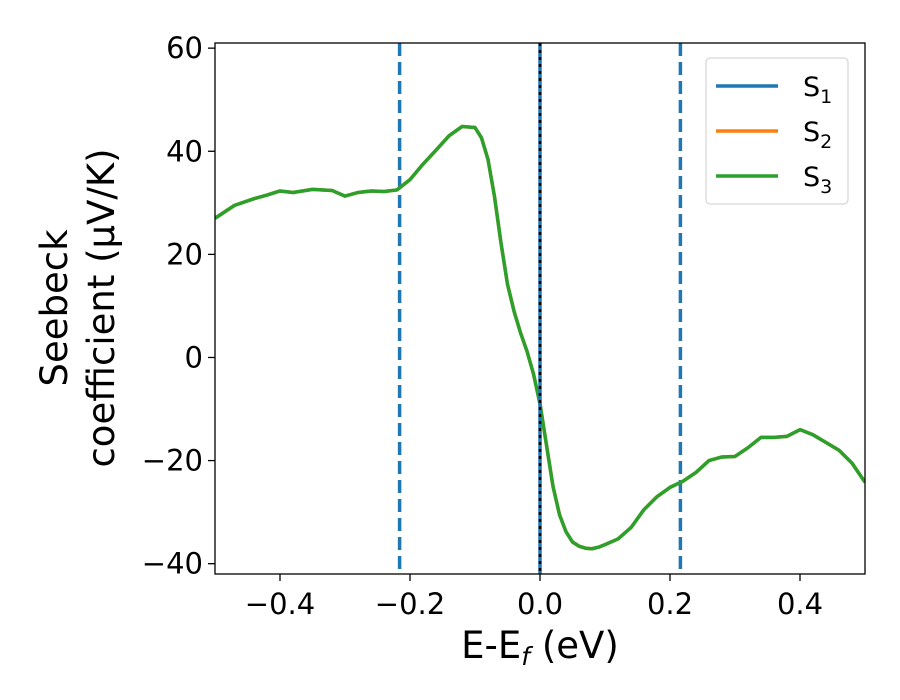 Image resolution: width=900 pixels, height=700 pixels. I want to click on x-axis-label-main: E-E, so click(491, 645).